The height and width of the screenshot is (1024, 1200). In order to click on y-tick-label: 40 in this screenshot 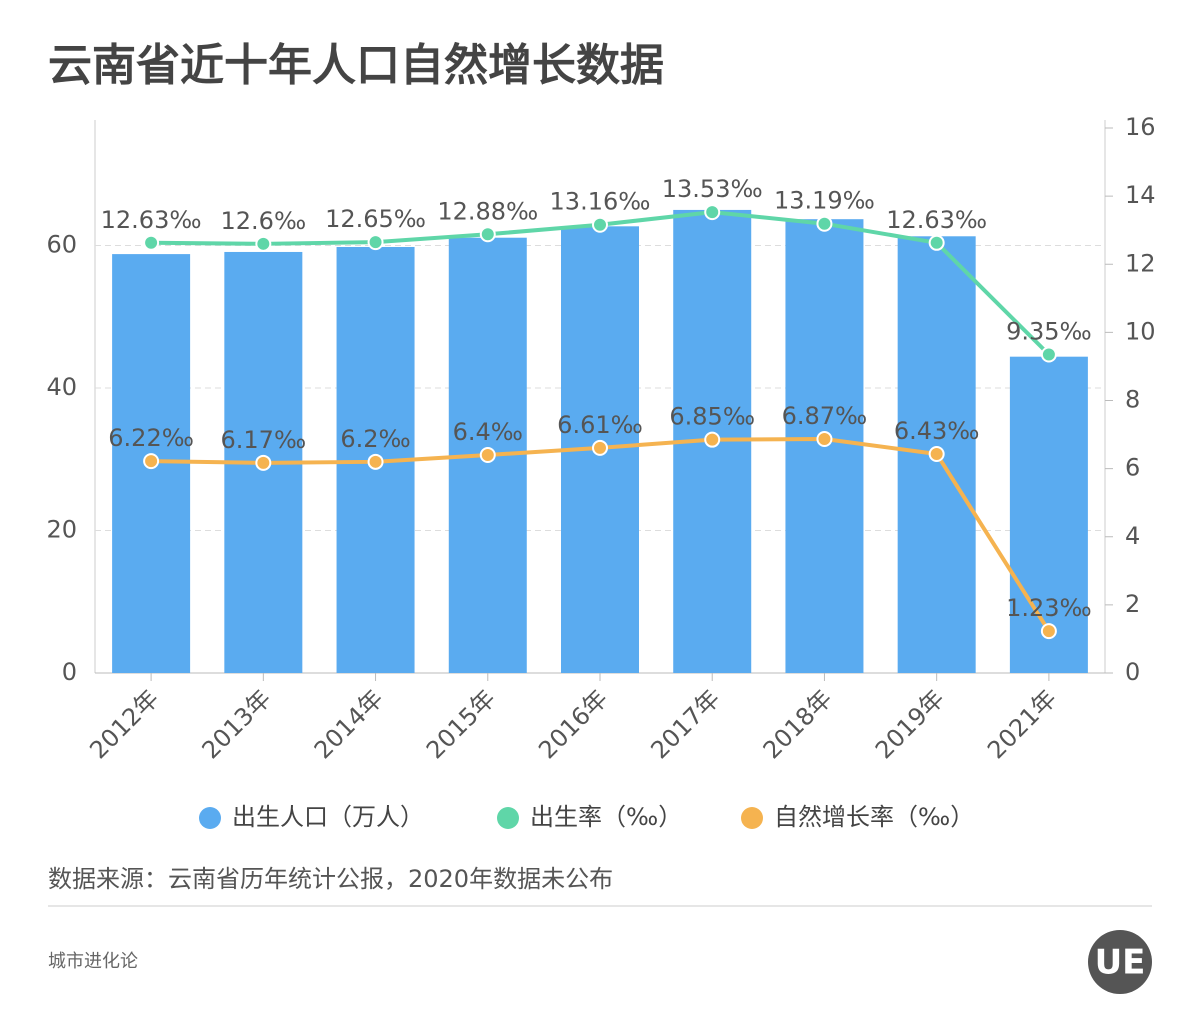, I will do `click(61, 387)`.